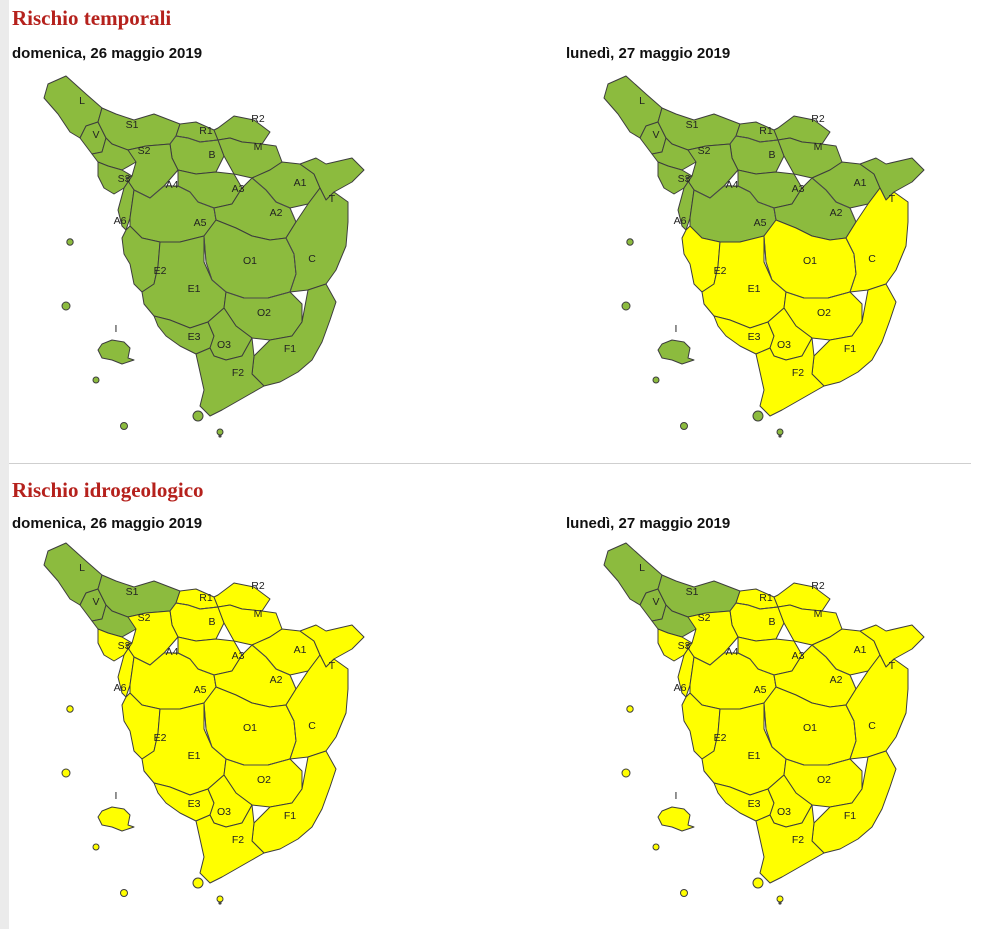 This screenshot has height=929, width=1000. Describe the element at coordinates (892, 666) in the screenshot. I see `zone-label-t: T` at that location.